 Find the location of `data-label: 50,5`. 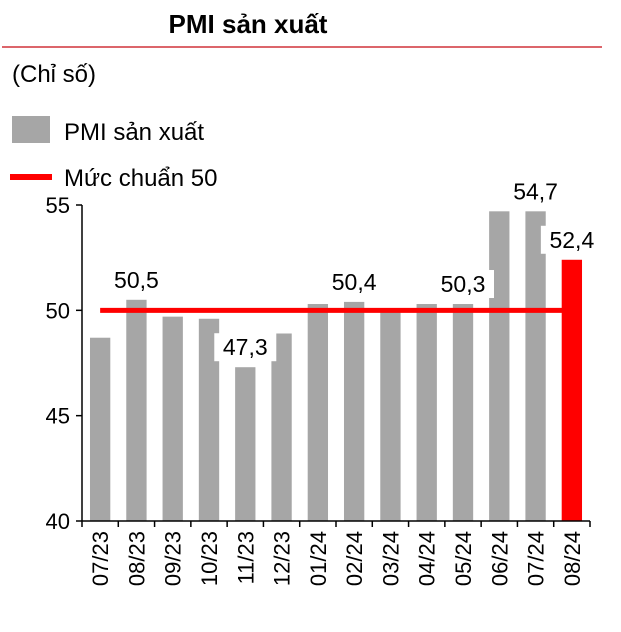

data-label: 50,5 is located at coordinates (136, 280).